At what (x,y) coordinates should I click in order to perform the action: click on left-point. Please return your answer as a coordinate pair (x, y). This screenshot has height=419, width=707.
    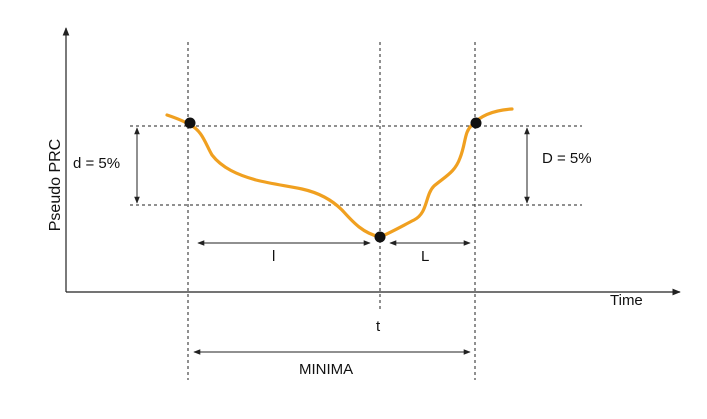
    Looking at the image, I should click on (190, 123).